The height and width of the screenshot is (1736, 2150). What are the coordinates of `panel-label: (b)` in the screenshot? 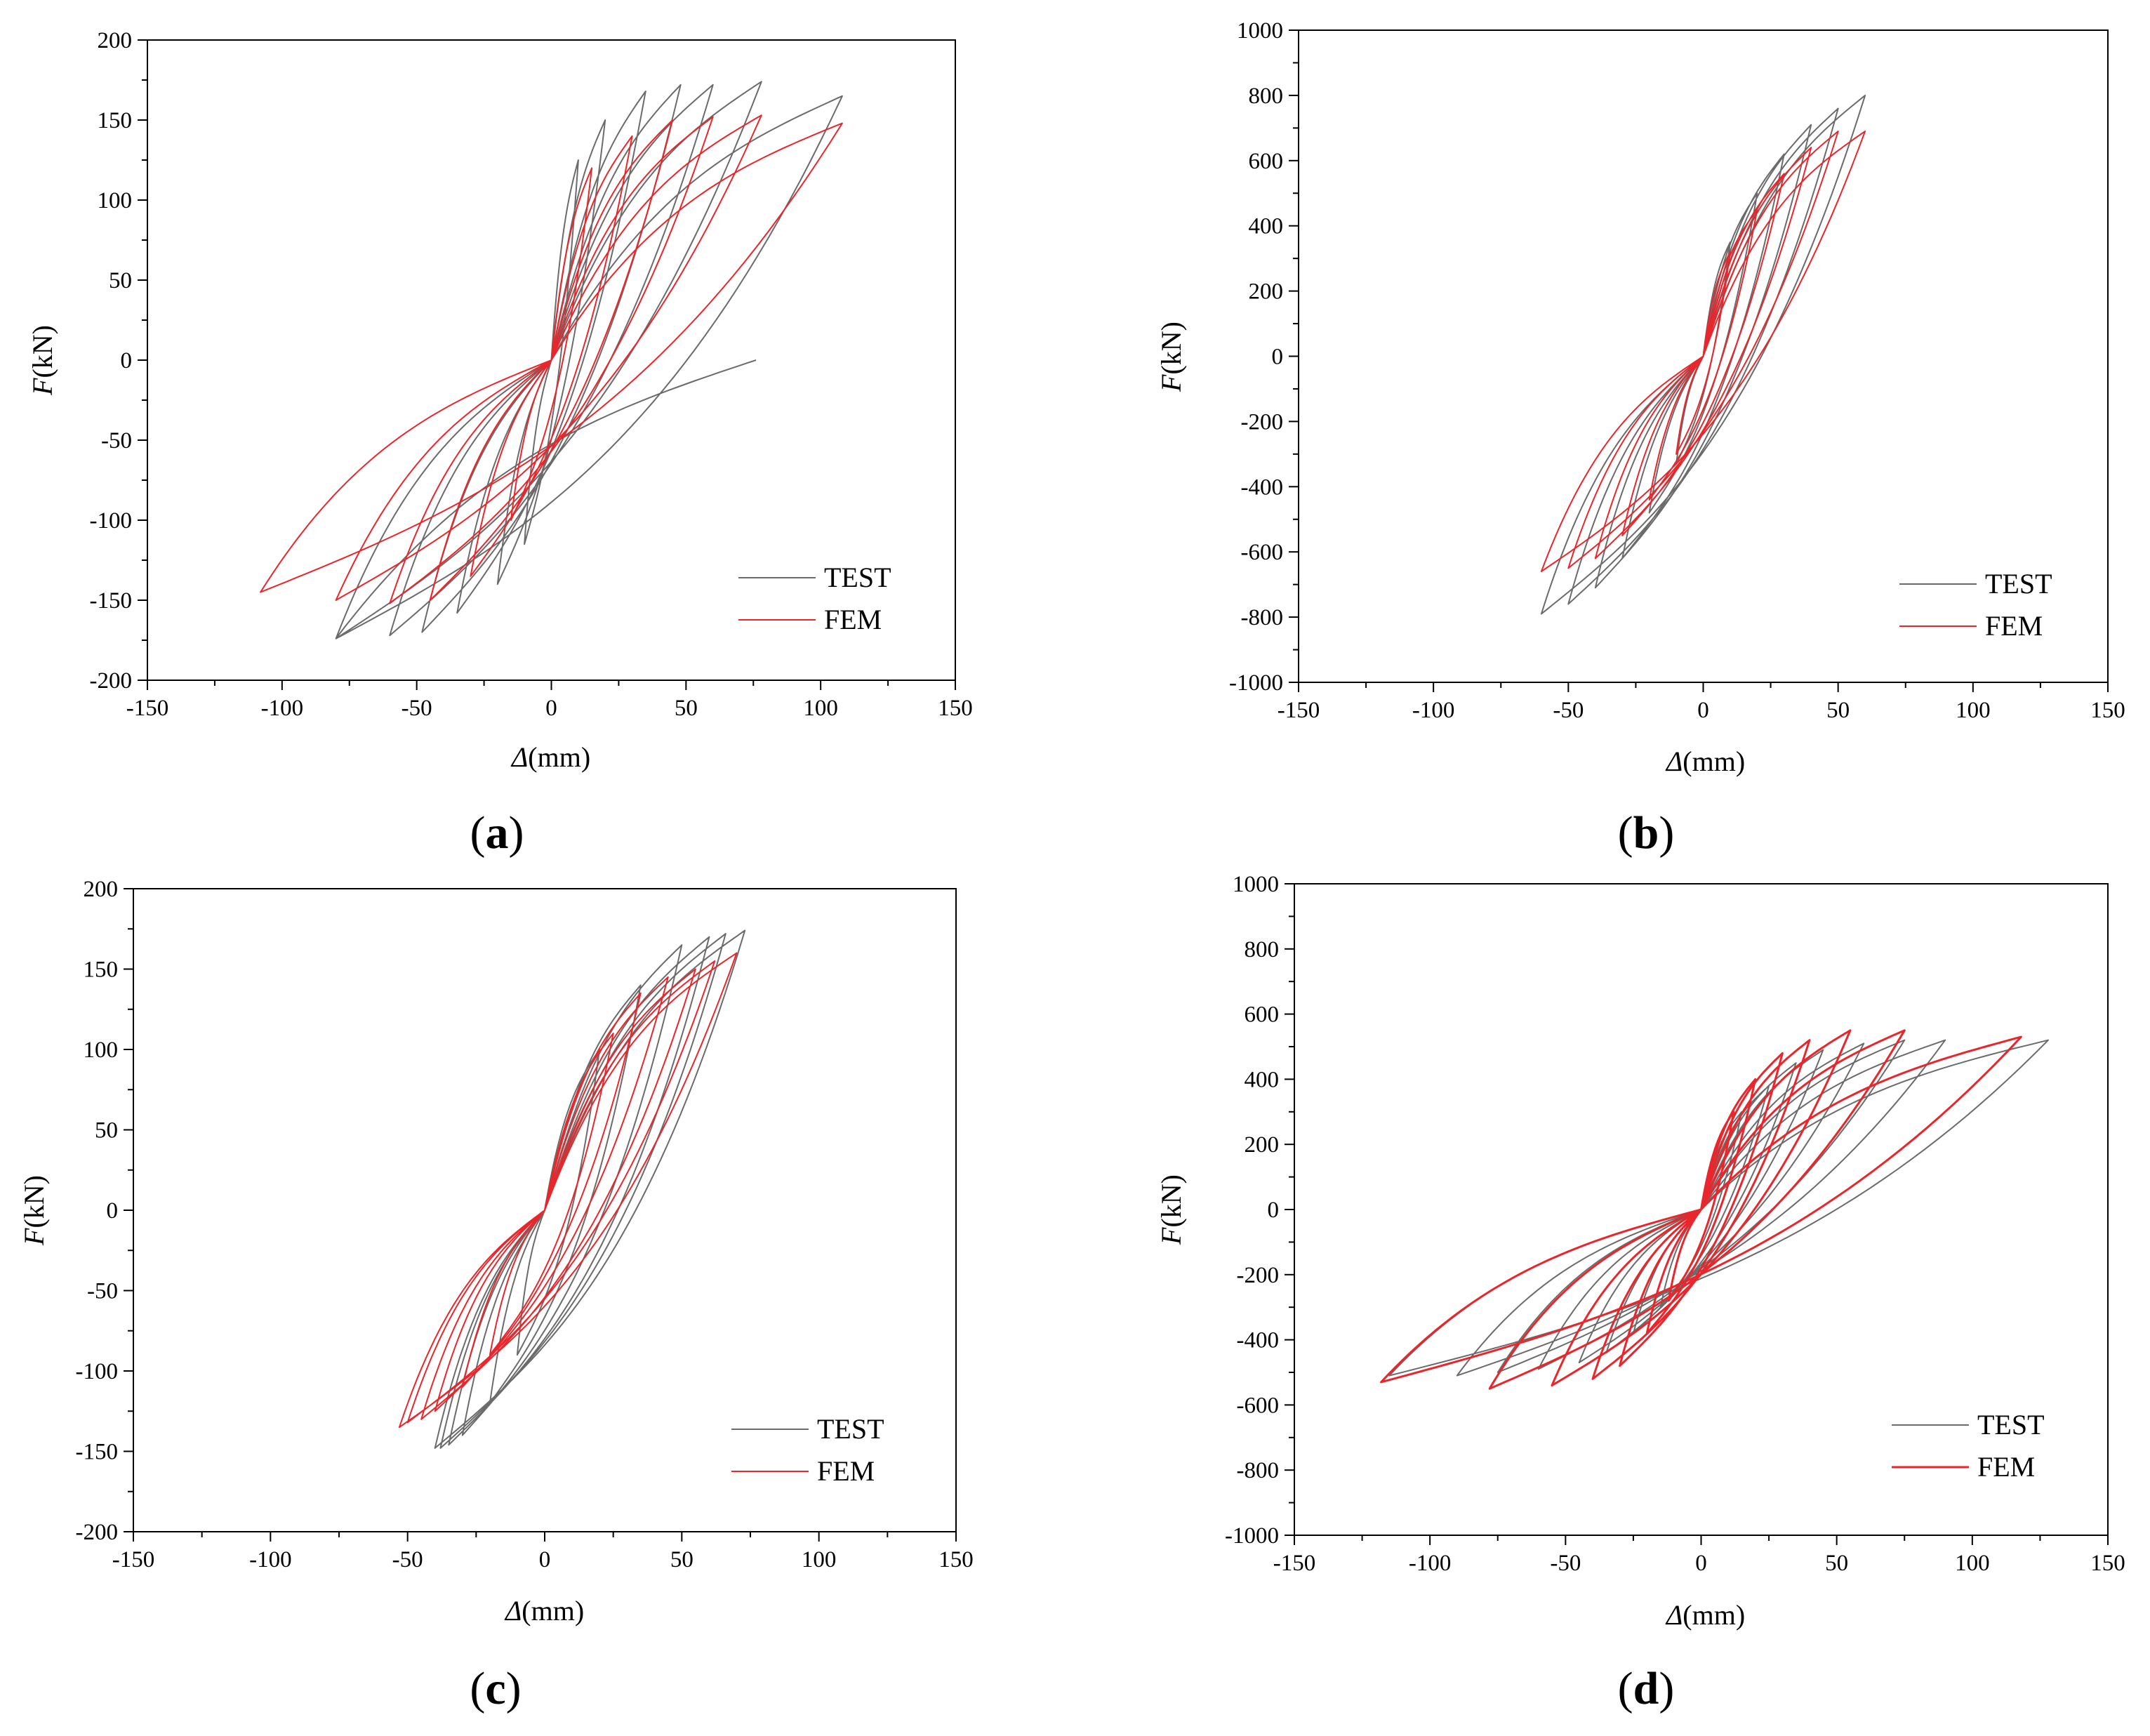 It's located at (1646, 833).